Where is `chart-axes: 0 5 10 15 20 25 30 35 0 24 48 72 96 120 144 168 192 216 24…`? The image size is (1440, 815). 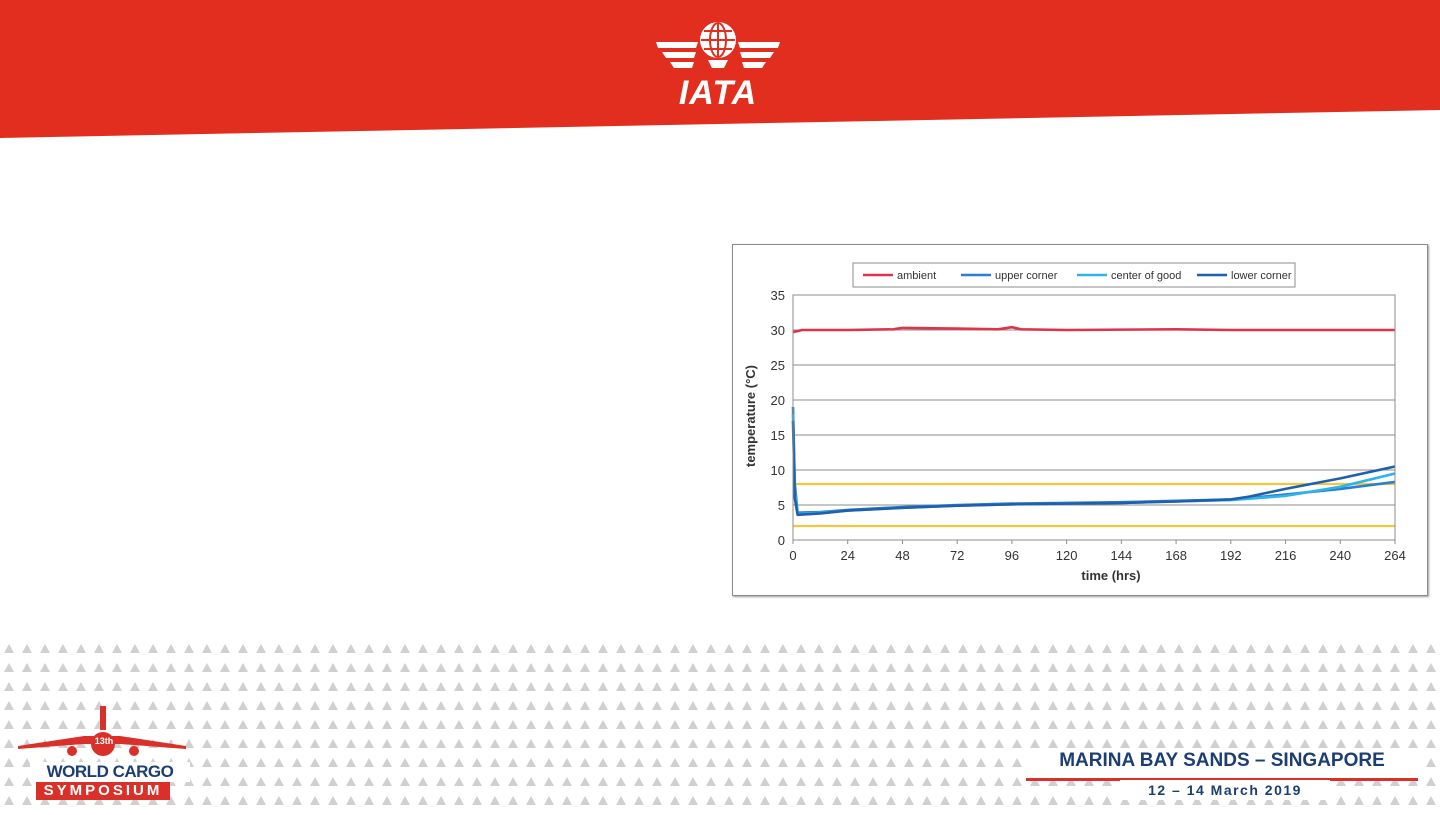
chart-axes: 0 5 10 15 20 25 30 35 0 24 48 72 96 120 144 168 192 216 24… is located at coordinates (1088, 425).